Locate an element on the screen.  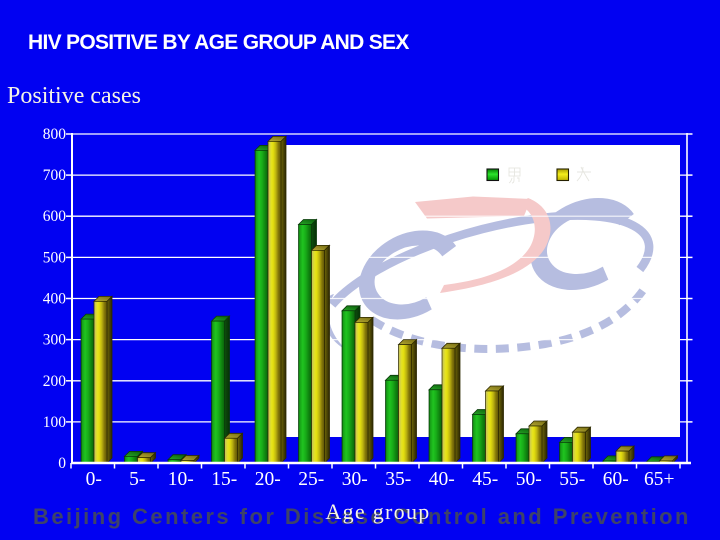
svg-text: 5- is located at coordinates (137, 479).